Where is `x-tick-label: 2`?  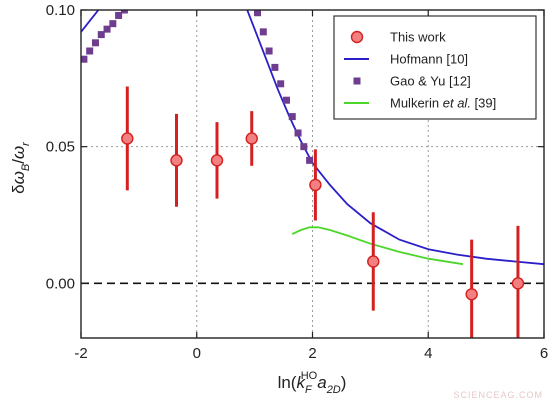 x-tick-label: 2 is located at coordinates (312, 353).